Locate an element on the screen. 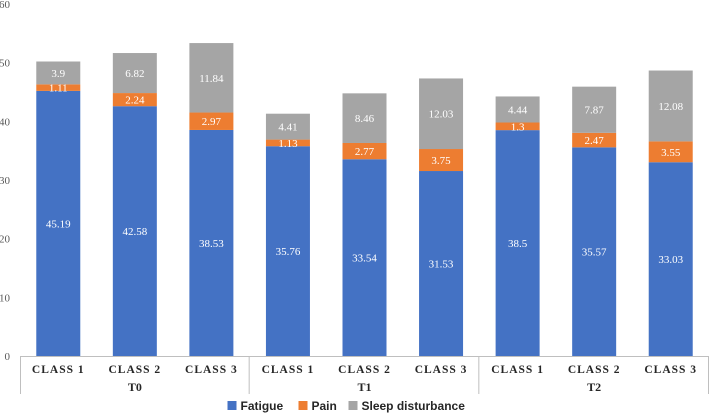 This screenshot has height=420, width=709. legend: Fatigue Pain Sleep disturbance is located at coordinates (346, 406).